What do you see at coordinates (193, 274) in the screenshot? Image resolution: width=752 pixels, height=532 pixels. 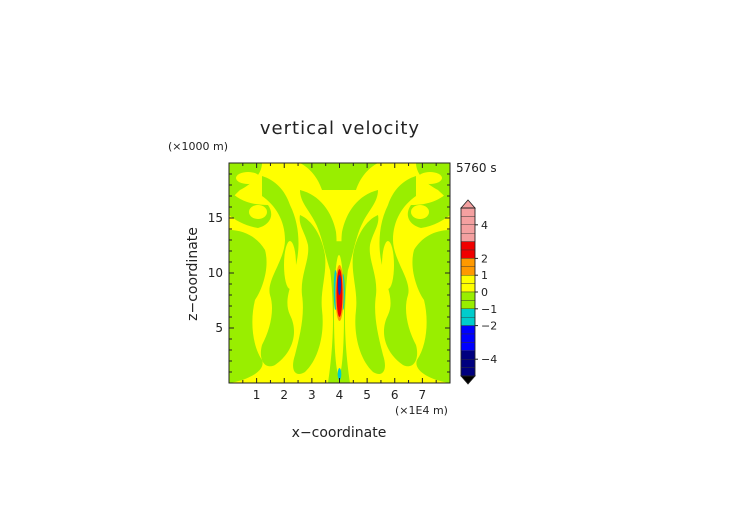 I see `y-axis-label: z−coordinate` at bounding box center [193, 274].